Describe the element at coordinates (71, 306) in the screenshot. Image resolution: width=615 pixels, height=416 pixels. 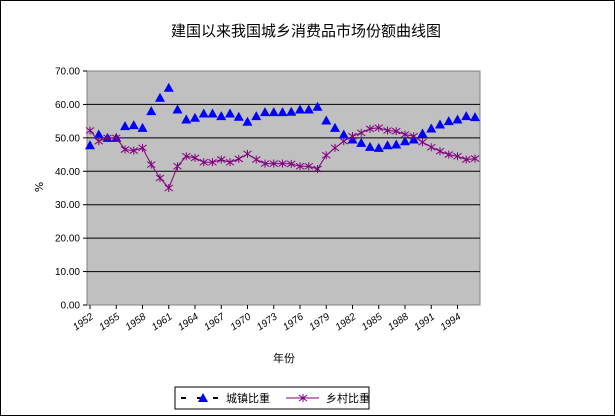
I see `y-tick-label: 0.00` at that location.